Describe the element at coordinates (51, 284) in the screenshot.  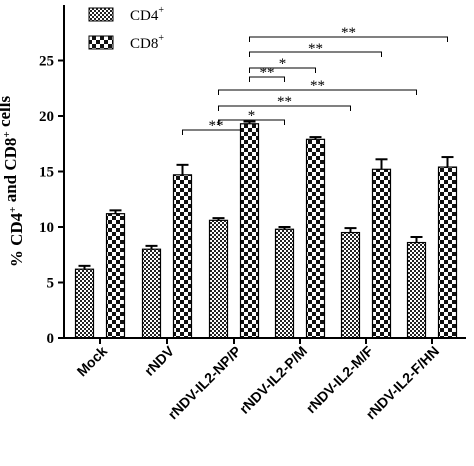
I see `y-tick-label-5: 5` at that location.